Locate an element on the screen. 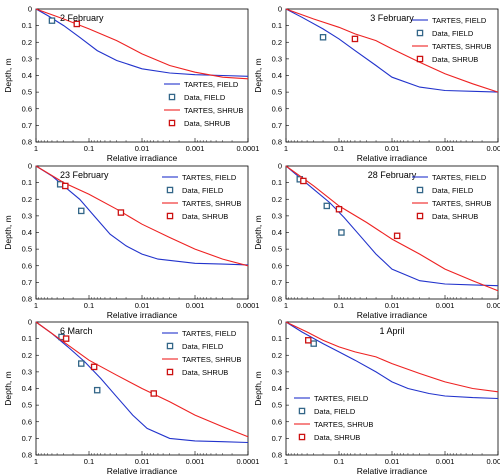 The image size is (500, 475). x-axis-label: Relative irradiance is located at coordinates (392, 158).